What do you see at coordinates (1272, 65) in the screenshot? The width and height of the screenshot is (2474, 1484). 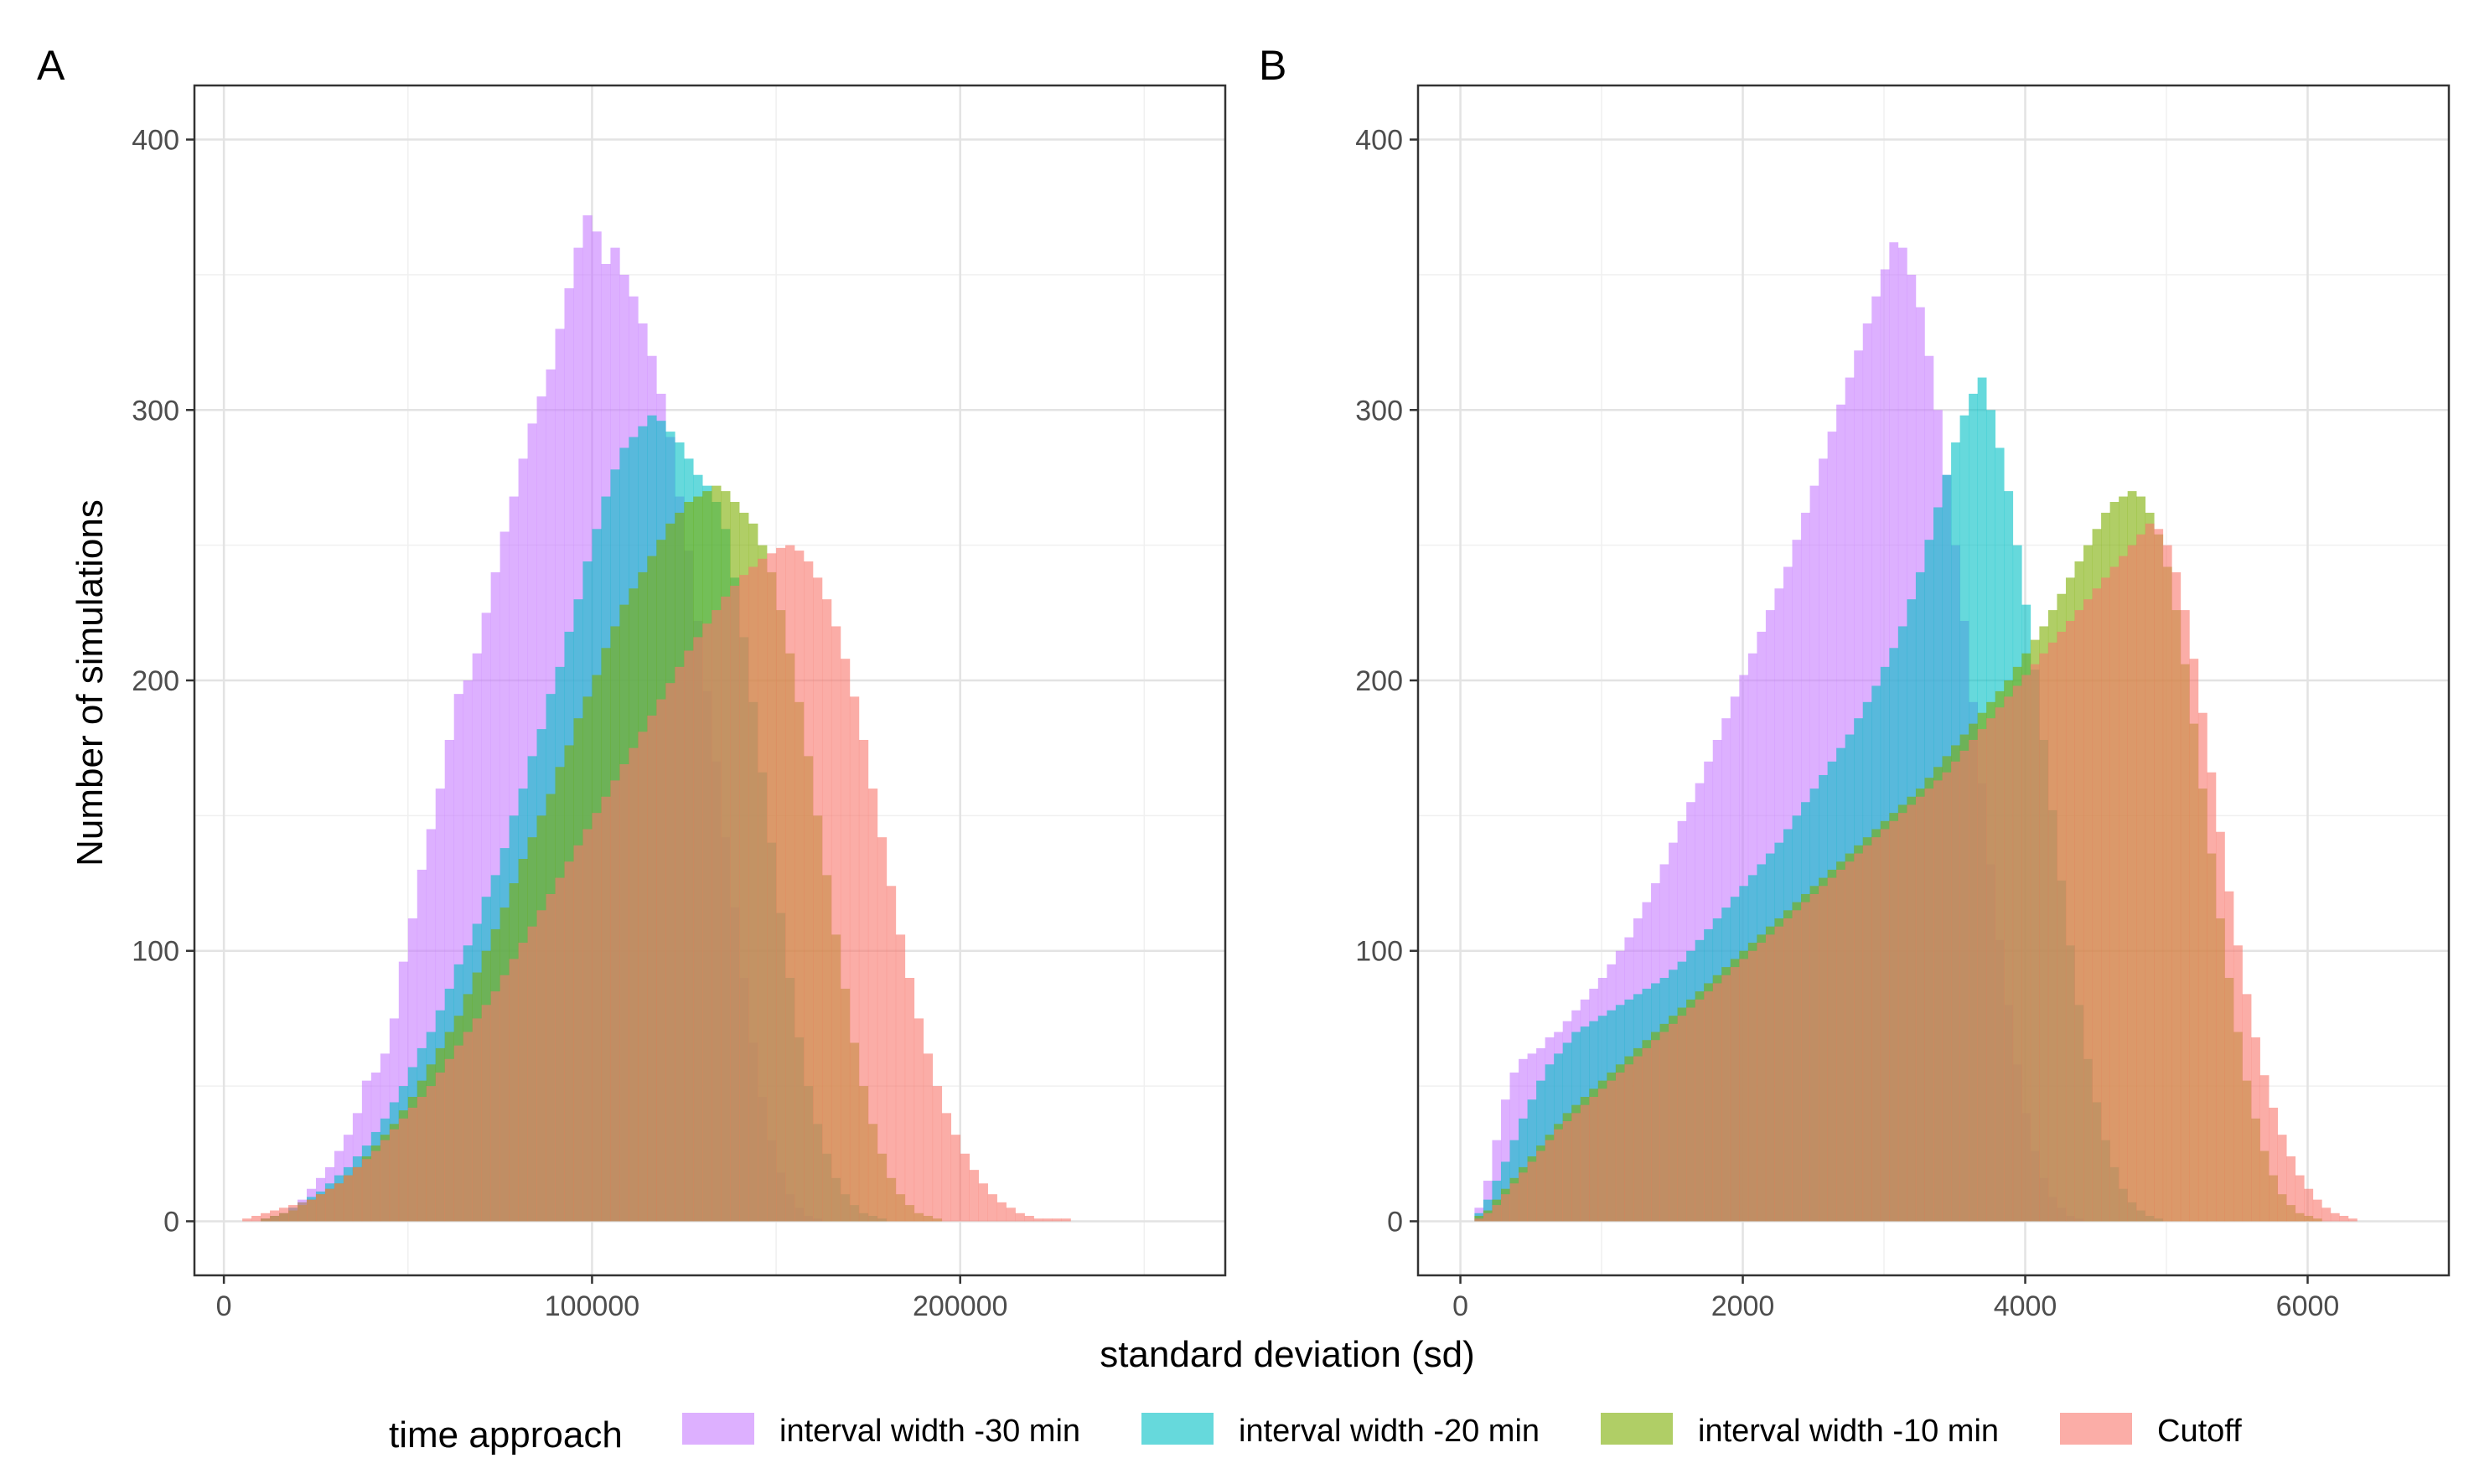 I see `panel-b-tag: B` at bounding box center [1272, 65].